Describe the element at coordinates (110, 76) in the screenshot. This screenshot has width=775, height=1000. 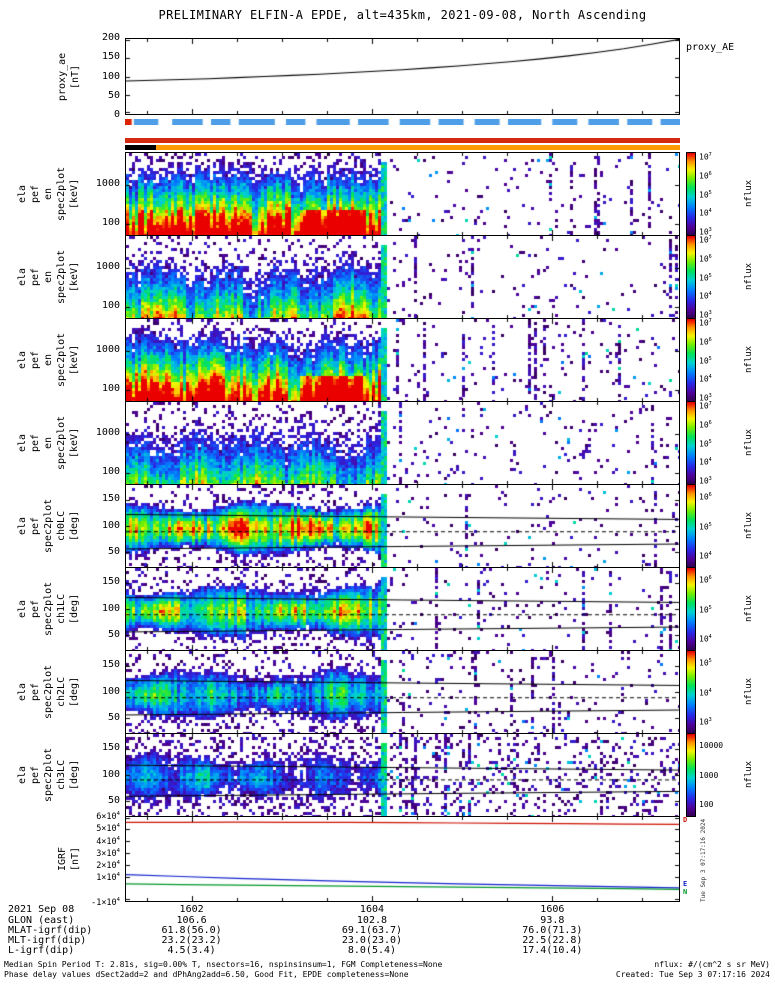
I see `proxy-ytick: 100` at that location.